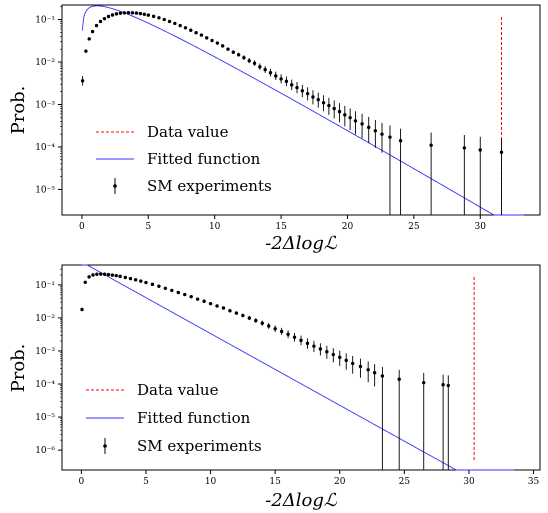  What do you see at coordinates (481, 227) in the screenshot?
I see `top-x-tick-label: 30` at bounding box center [481, 227].